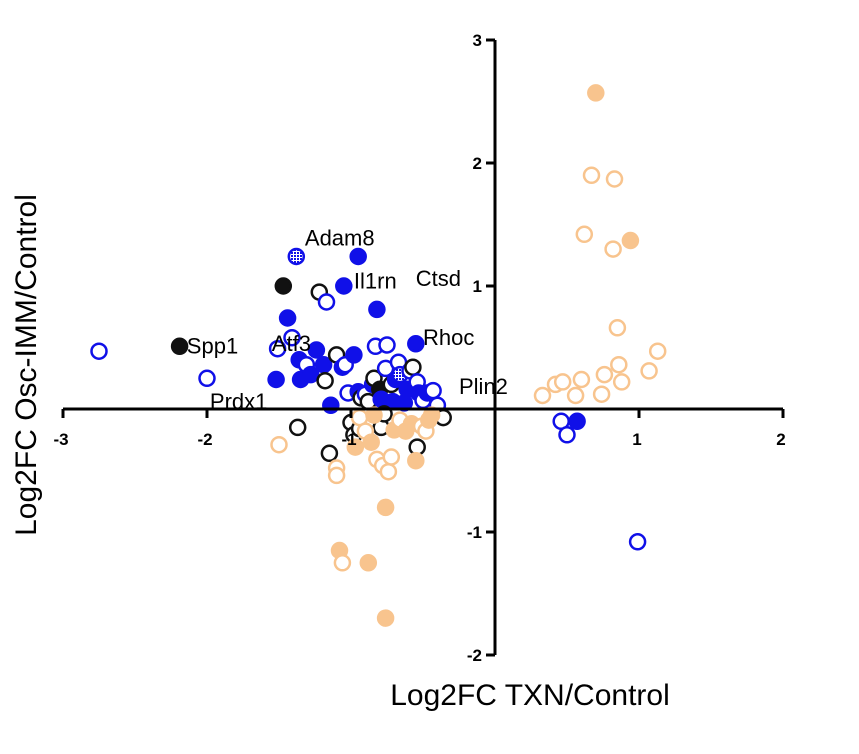 This screenshot has height=754, width=859. What do you see at coordinates (438, 278) in the screenshot?
I see `gene-label-ctsd: Ctsd` at bounding box center [438, 278].